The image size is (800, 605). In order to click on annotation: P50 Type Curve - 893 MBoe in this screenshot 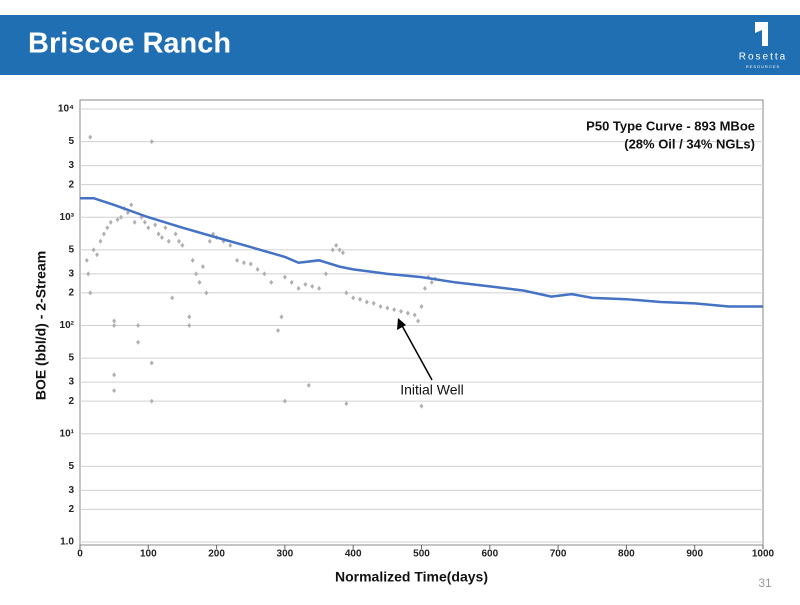, I will do `click(670, 125)`.